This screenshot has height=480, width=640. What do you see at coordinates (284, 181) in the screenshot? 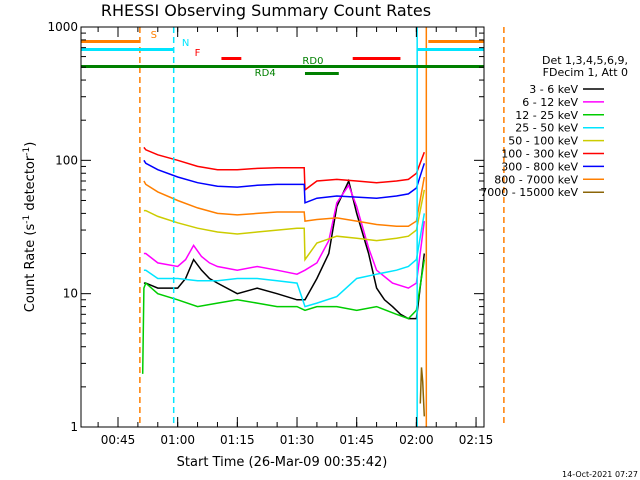
I see `series-line-300-800-kev` at bounding box center [284, 181].